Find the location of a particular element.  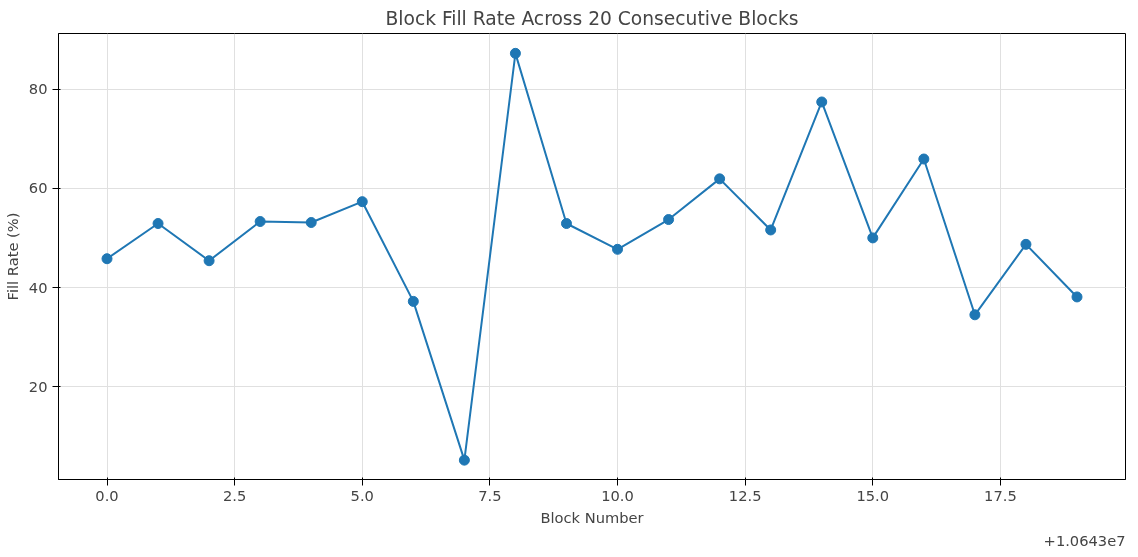

x-tick-label: 7.5 is located at coordinates (490, 495).